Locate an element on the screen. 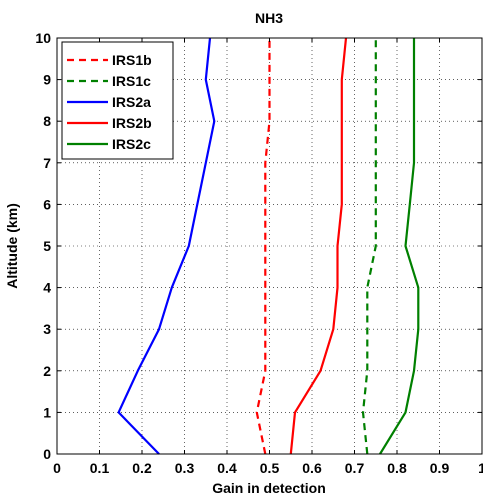 The height and width of the screenshot is (497, 483). y-tick-label: 7 is located at coordinates (47, 163).